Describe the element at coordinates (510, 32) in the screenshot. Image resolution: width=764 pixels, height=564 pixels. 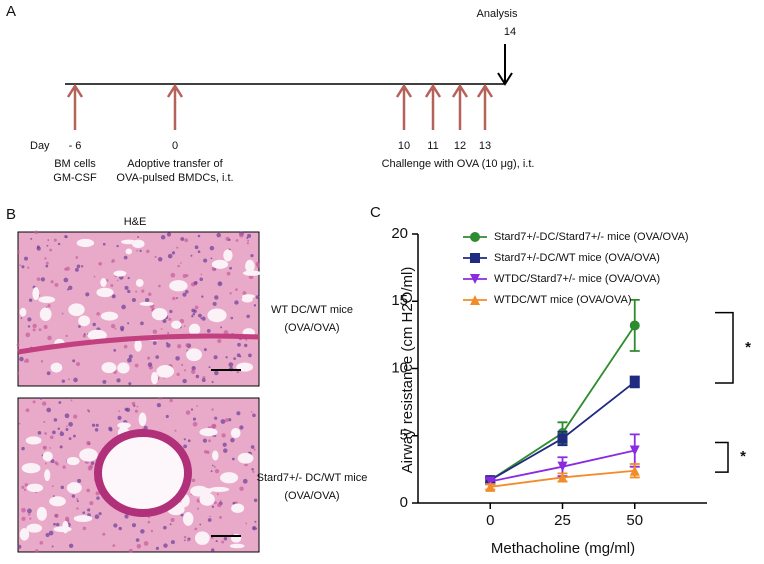
I see `analysis-day: 14` at that location.